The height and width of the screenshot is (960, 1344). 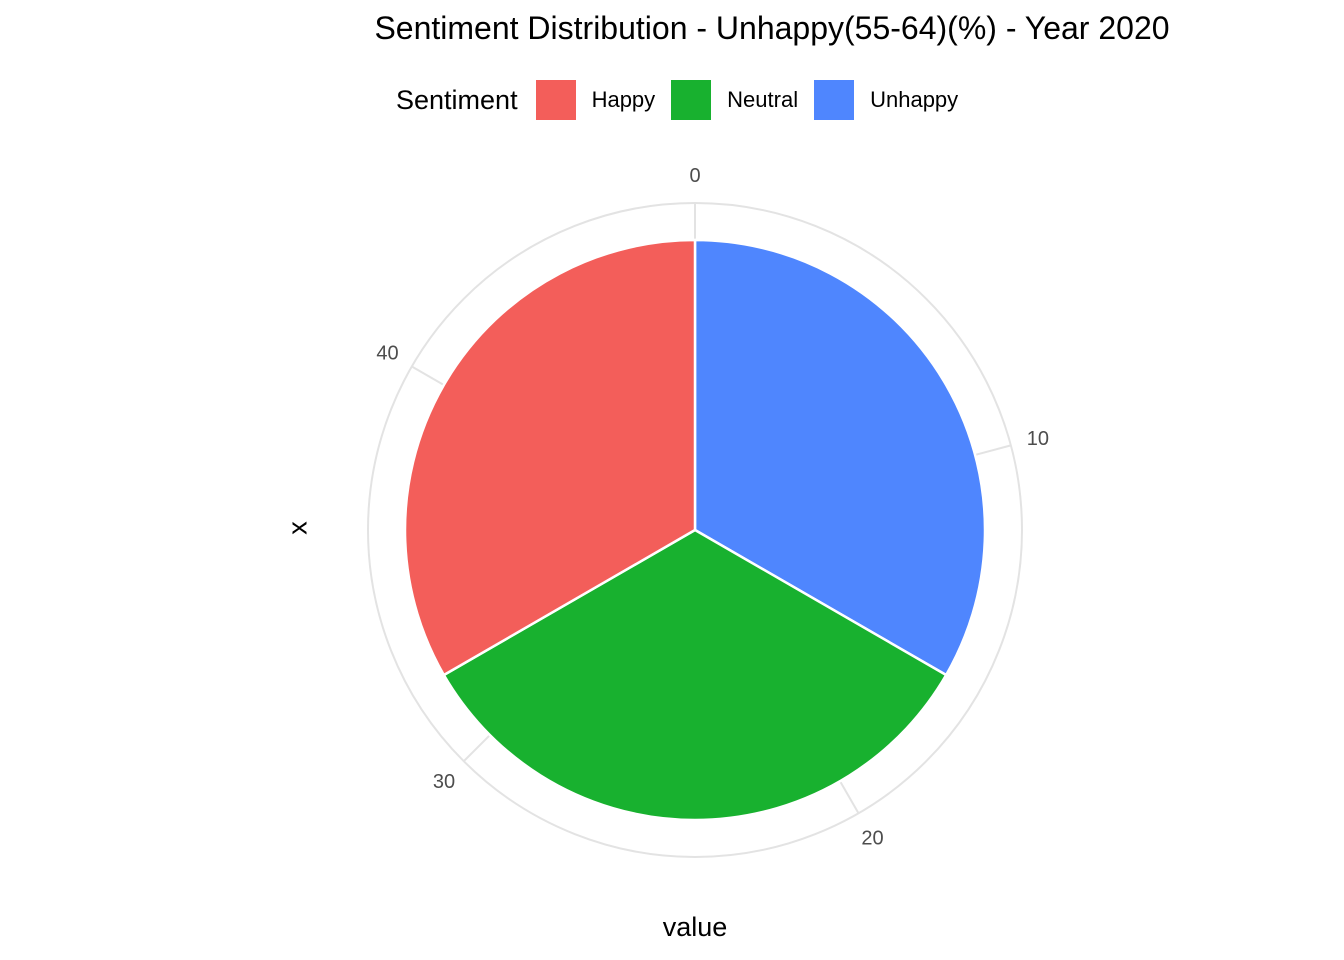 I want to click on y-axis-label: x, so click(x=297, y=528).